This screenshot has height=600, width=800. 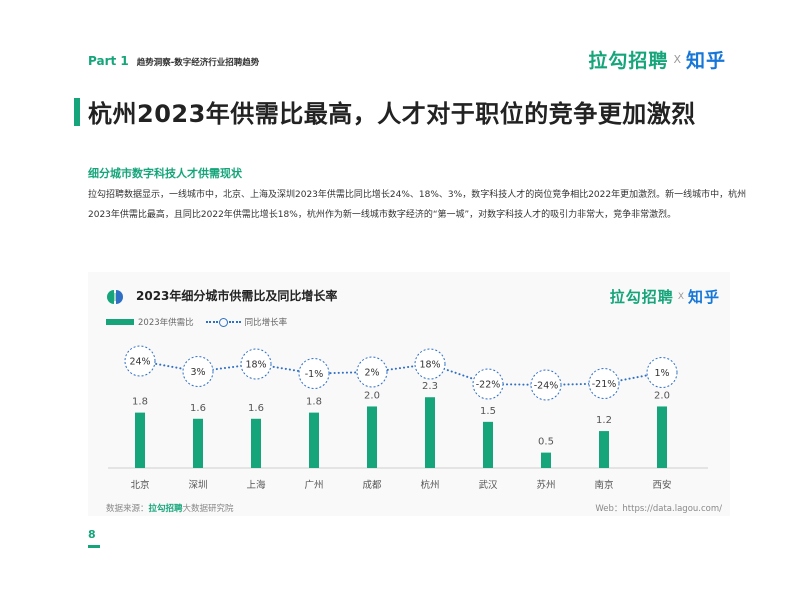 What do you see at coordinates (314, 402) in the screenshot?
I see `bar-label-3: 1.8` at bounding box center [314, 402].